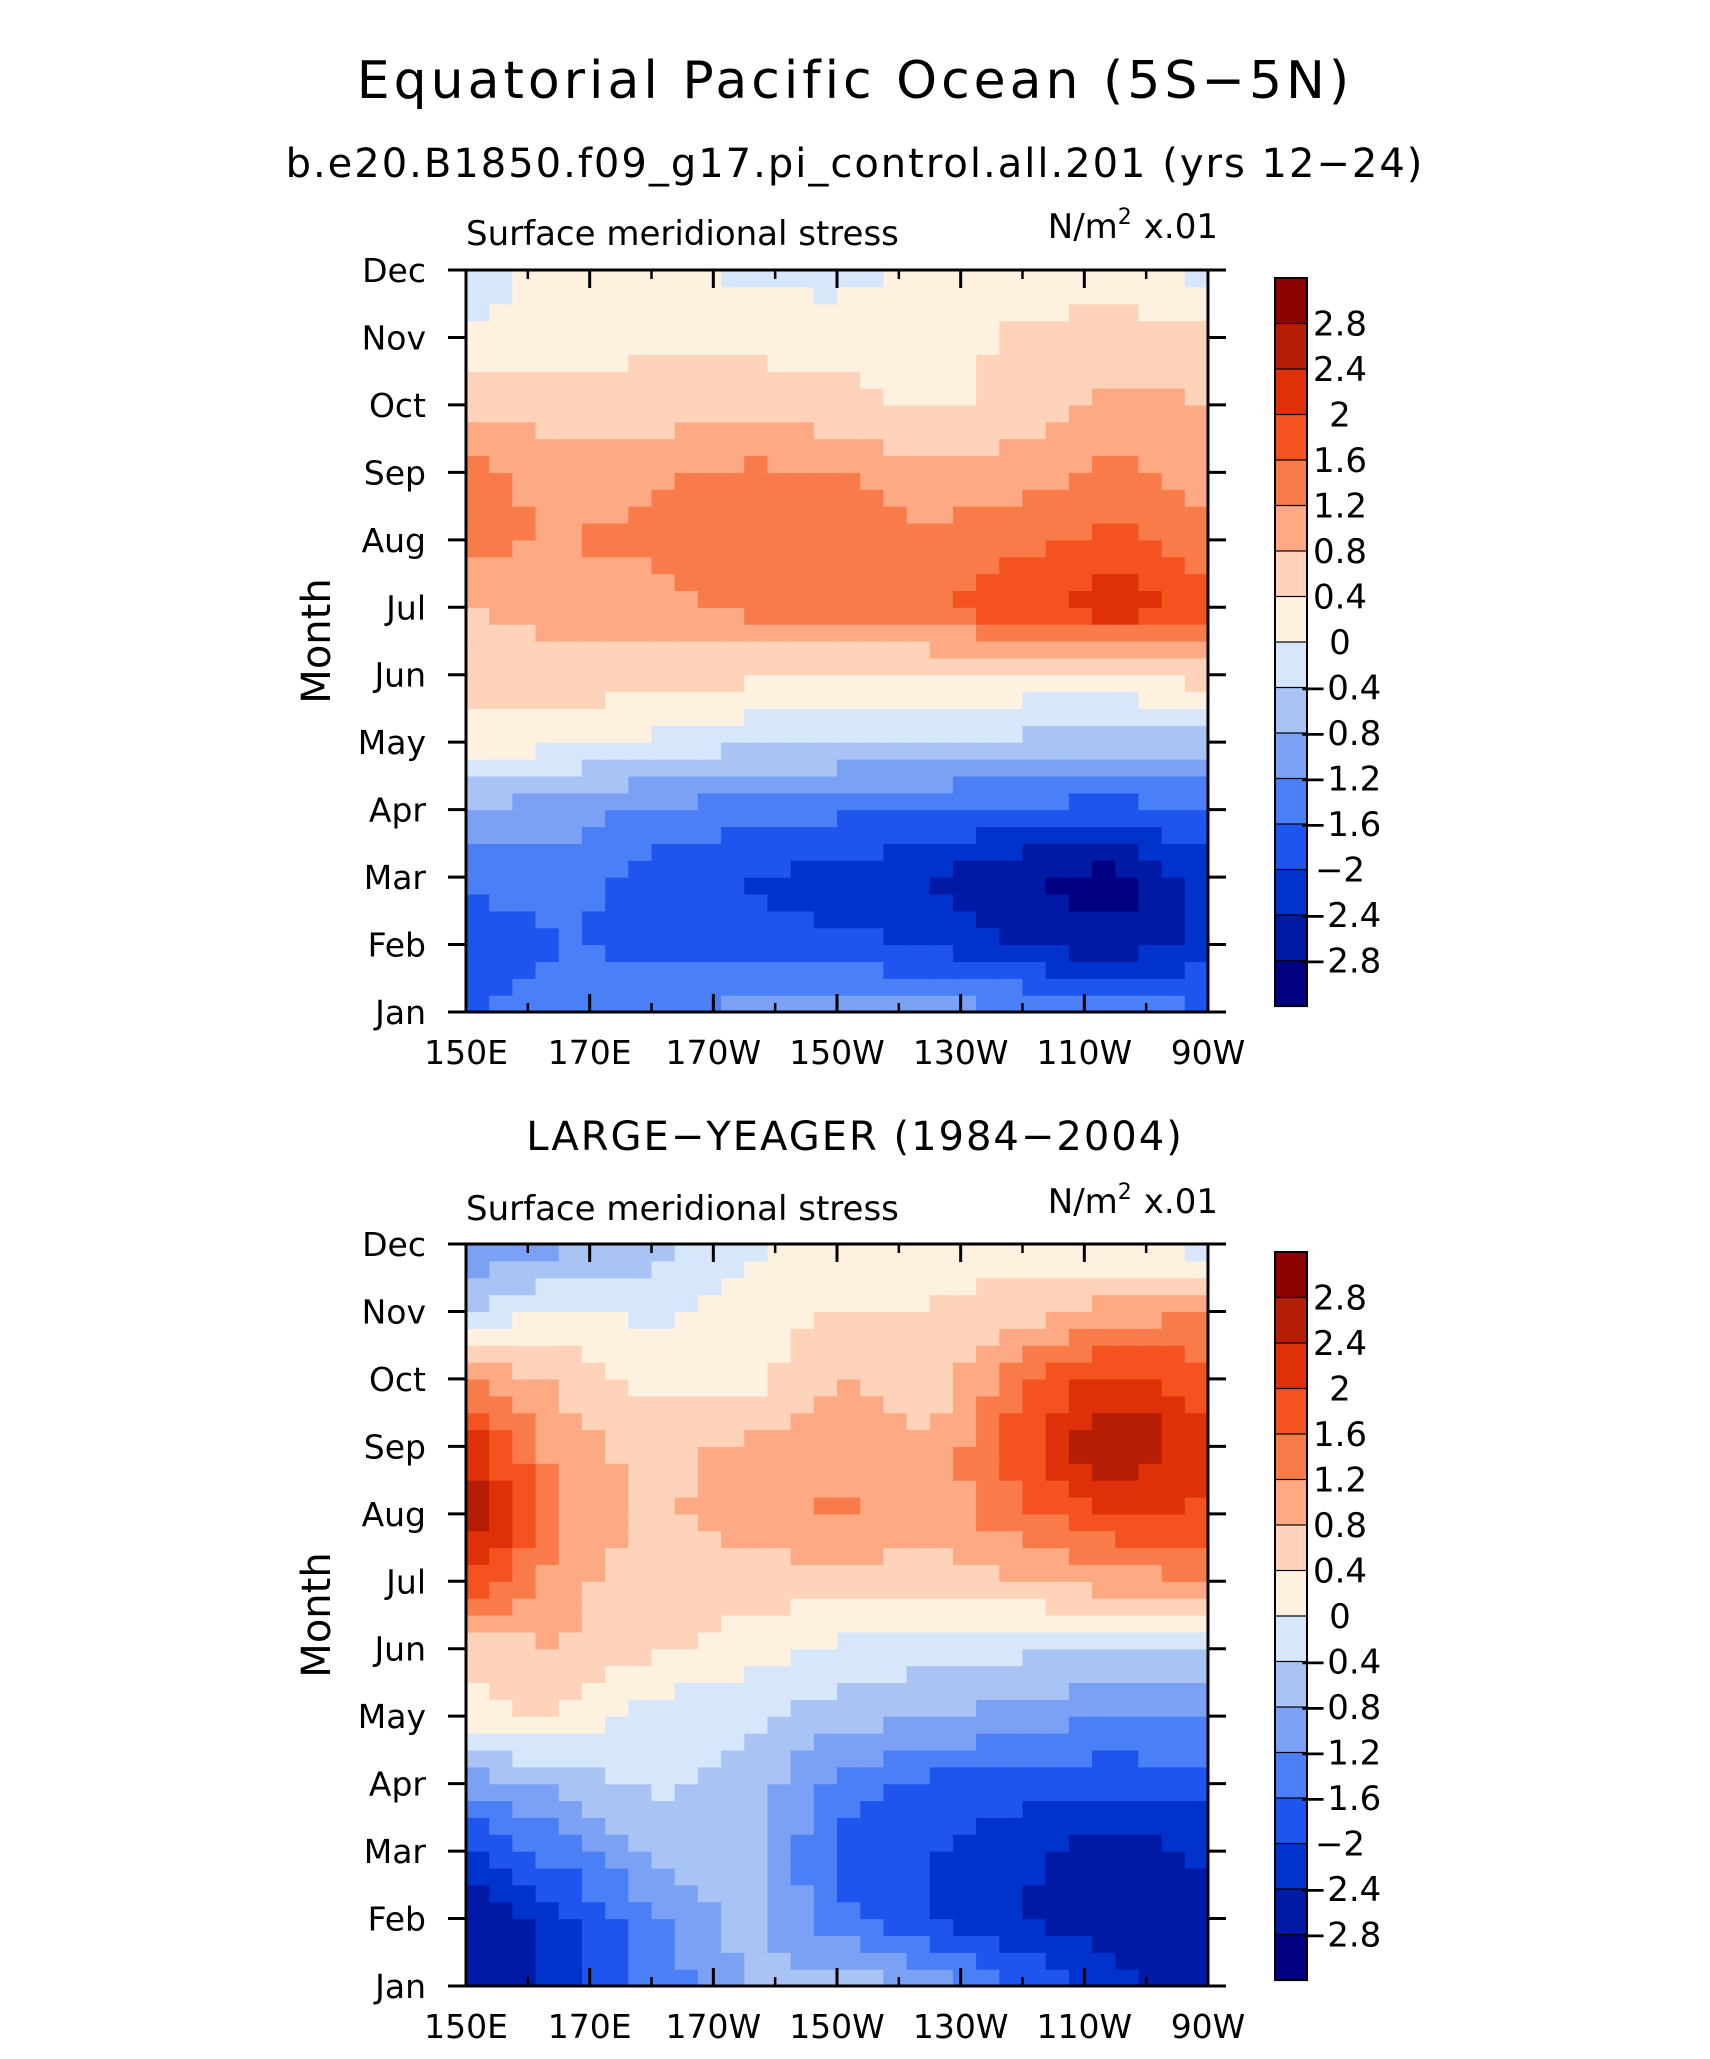  Describe the element at coordinates (1340, 1663) in the screenshot. I see `colorbar-label: −0.4` at that location.